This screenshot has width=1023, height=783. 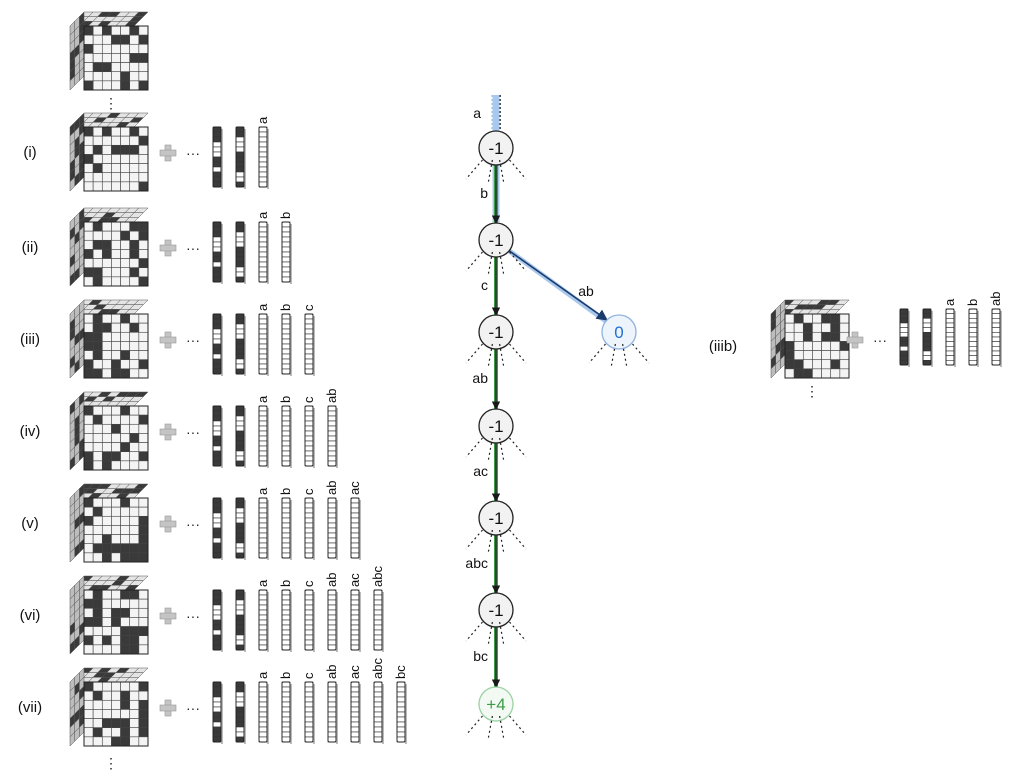 What do you see at coordinates (285, 675) in the screenshot?
I see `column-label: b` at bounding box center [285, 675].